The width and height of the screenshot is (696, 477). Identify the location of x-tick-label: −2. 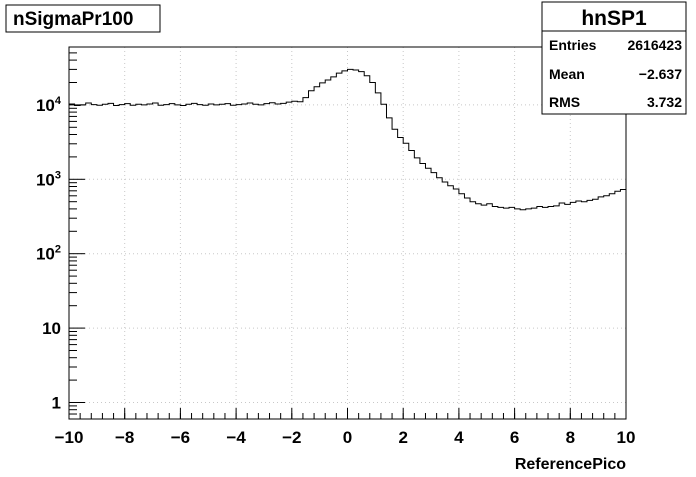
(291, 437).